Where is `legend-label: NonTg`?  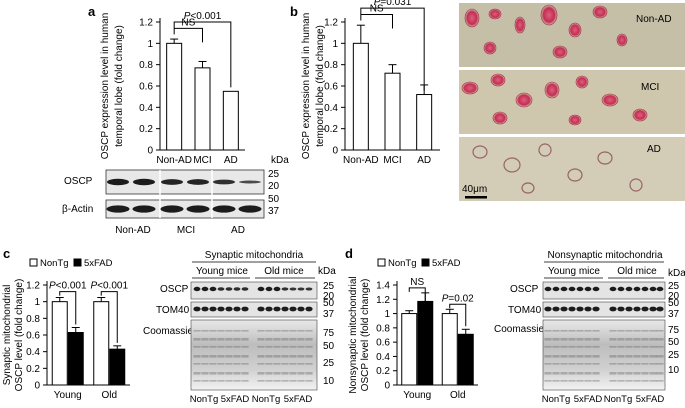
legend-label: NonTg is located at coordinates (402, 263).